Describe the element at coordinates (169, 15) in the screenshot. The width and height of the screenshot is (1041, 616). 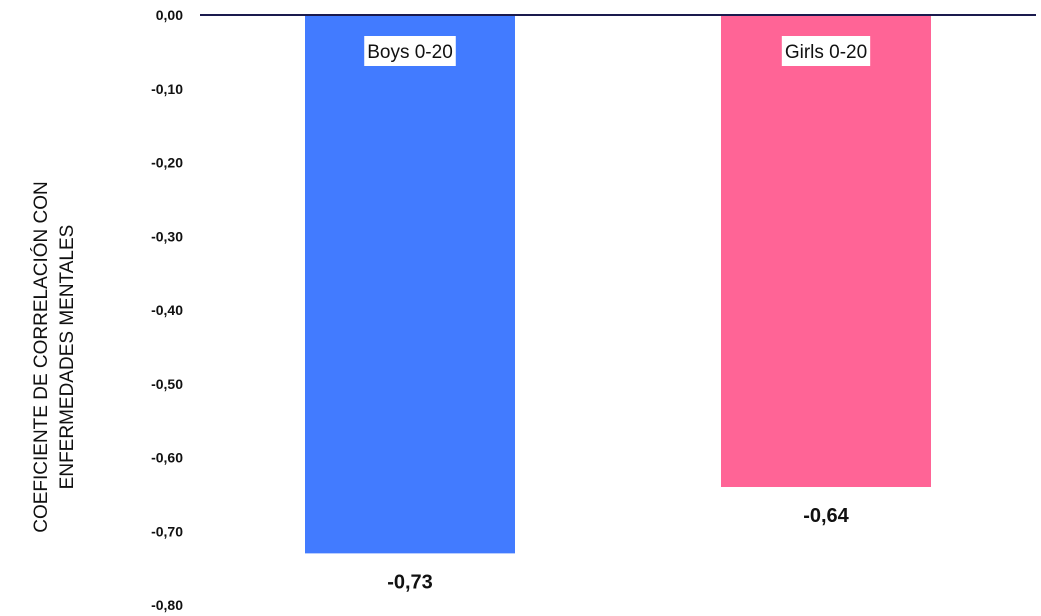
I see `y-tick-label: 0,00` at that location.